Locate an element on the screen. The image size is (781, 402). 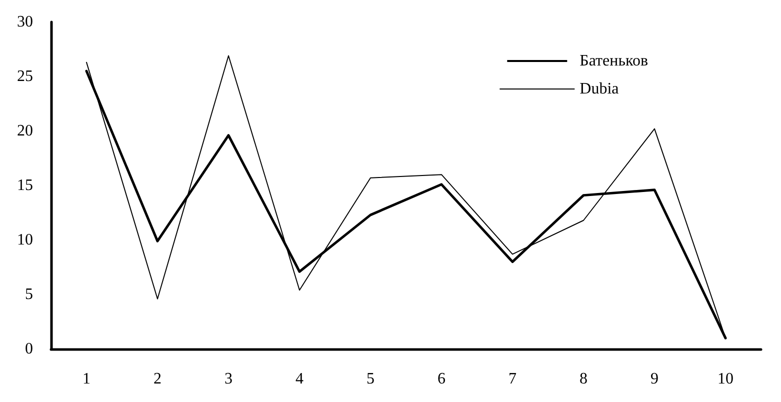
x-tick-label: 7 is located at coordinates (512, 379).